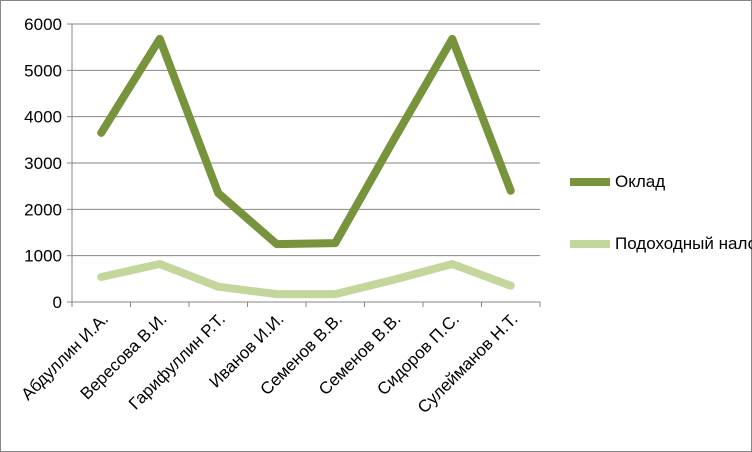 This screenshot has width=752, height=452. What do you see at coordinates (640, 181) in the screenshot?
I see `legend-label: Оклад` at bounding box center [640, 181].